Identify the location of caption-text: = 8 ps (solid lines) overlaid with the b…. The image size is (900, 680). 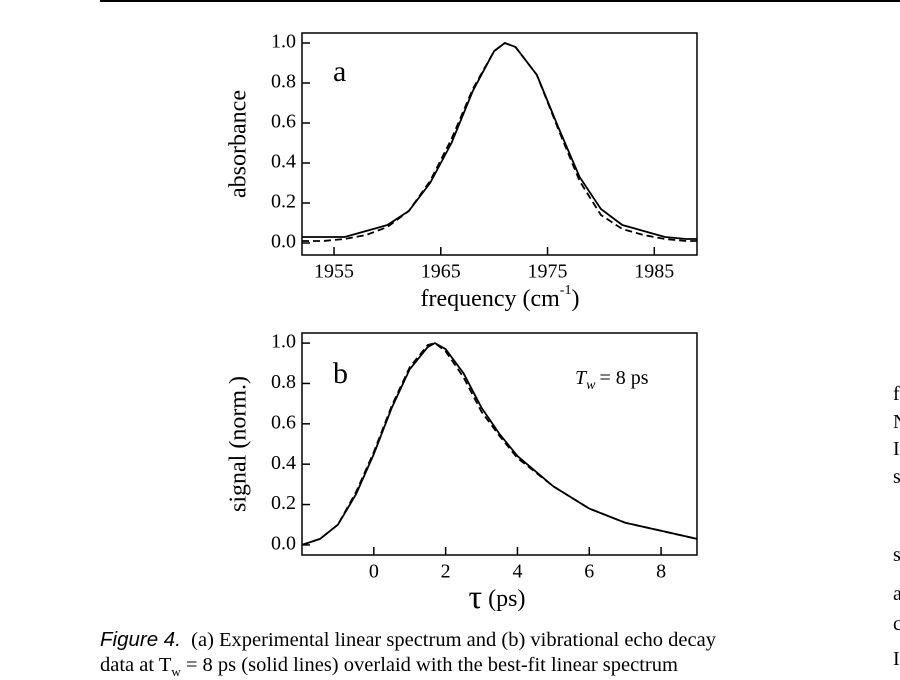
(429, 665).